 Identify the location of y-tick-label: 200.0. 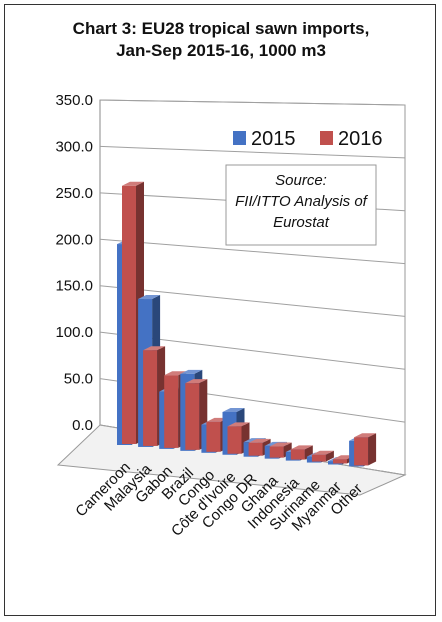
(74, 239).